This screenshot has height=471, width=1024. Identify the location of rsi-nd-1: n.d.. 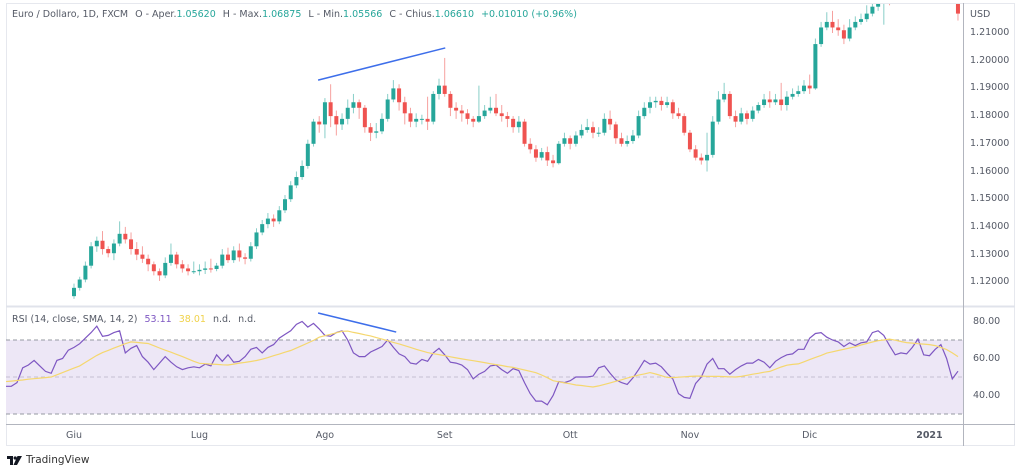
(222, 319).